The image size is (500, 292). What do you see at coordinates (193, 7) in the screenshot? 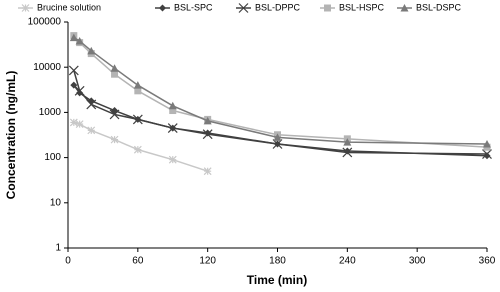
I see `legend-label: BSL-SPC` at bounding box center [193, 7].